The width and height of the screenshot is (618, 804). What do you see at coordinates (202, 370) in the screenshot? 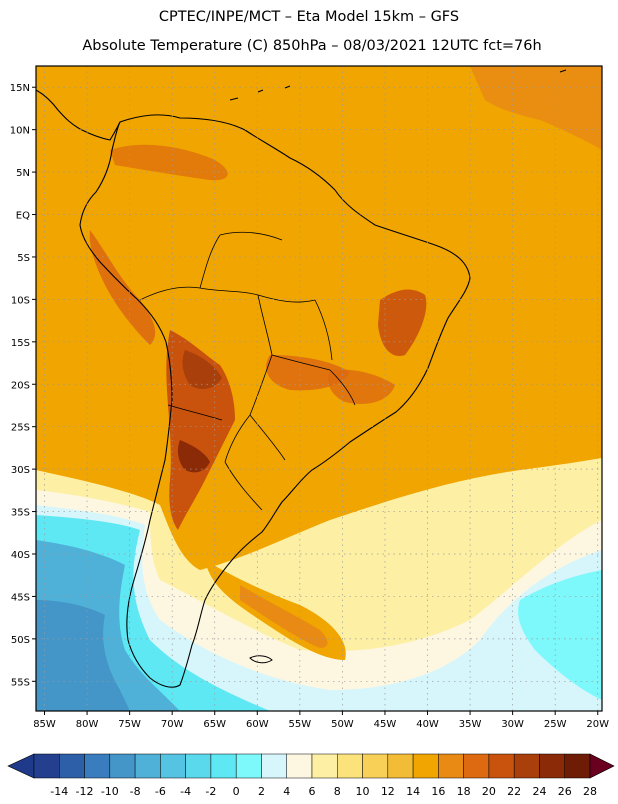
I see `heat-bolivia-core` at bounding box center [202, 370].